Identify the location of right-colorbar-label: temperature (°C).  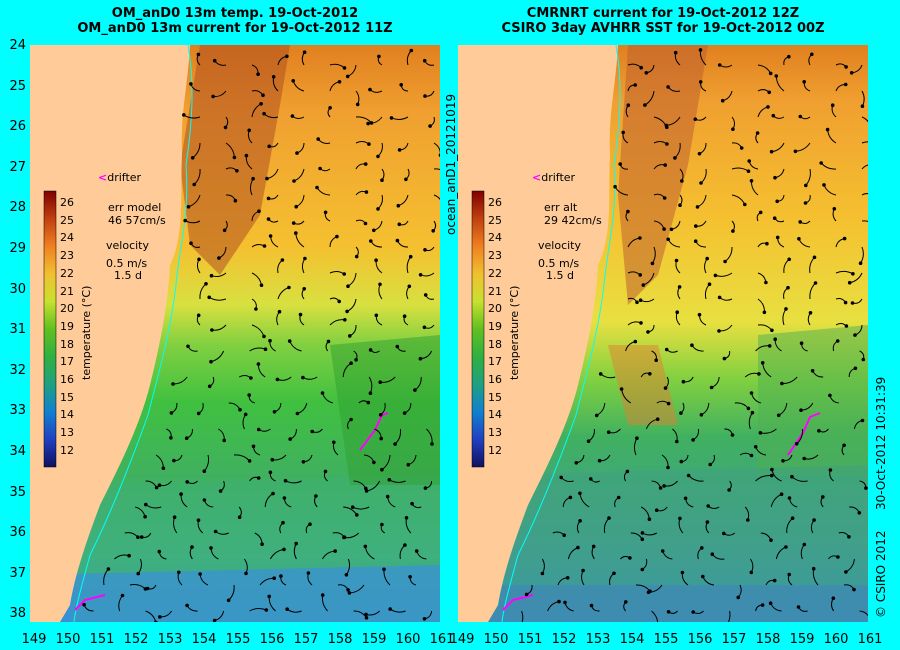
(514, 332).